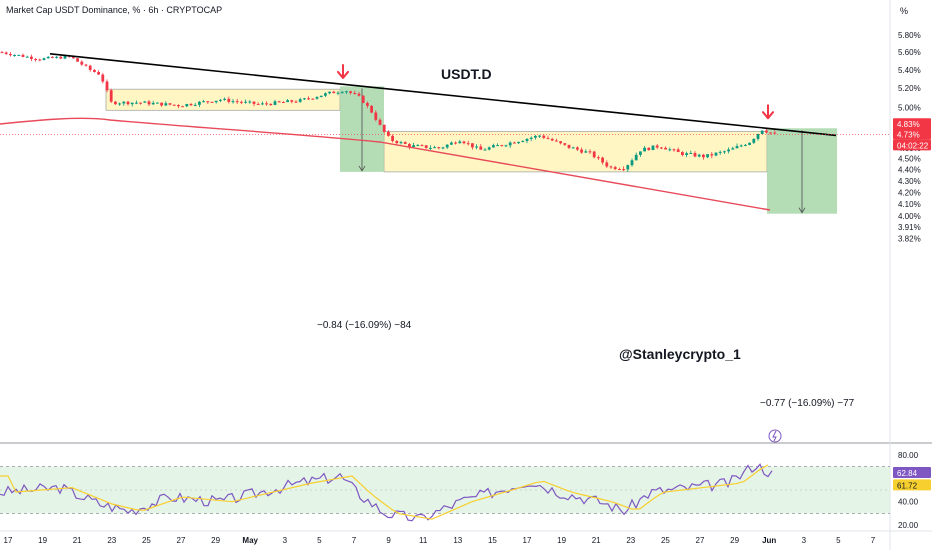  What do you see at coordinates (146, 540) in the screenshot?
I see `x-tick-label: 25` at bounding box center [146, 540].